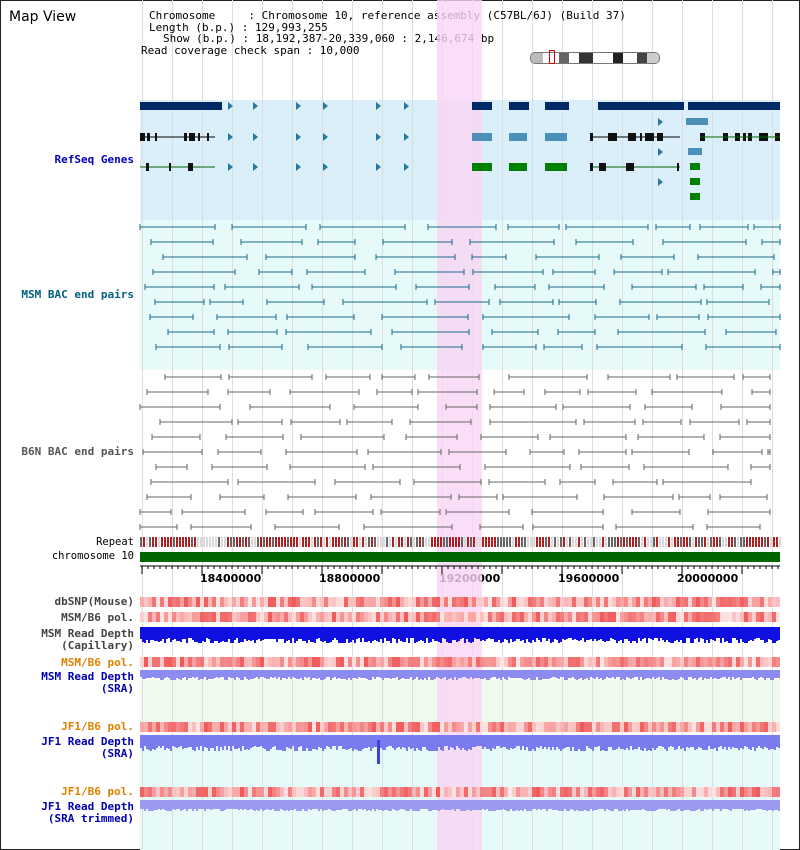 The height and width of the screenshot is (850, 800). What do you see at coordinates (77, 294) in the screenshot?
I see `msm-bac-label: MSM BAC end pairs` at bounding box center [77, 294].